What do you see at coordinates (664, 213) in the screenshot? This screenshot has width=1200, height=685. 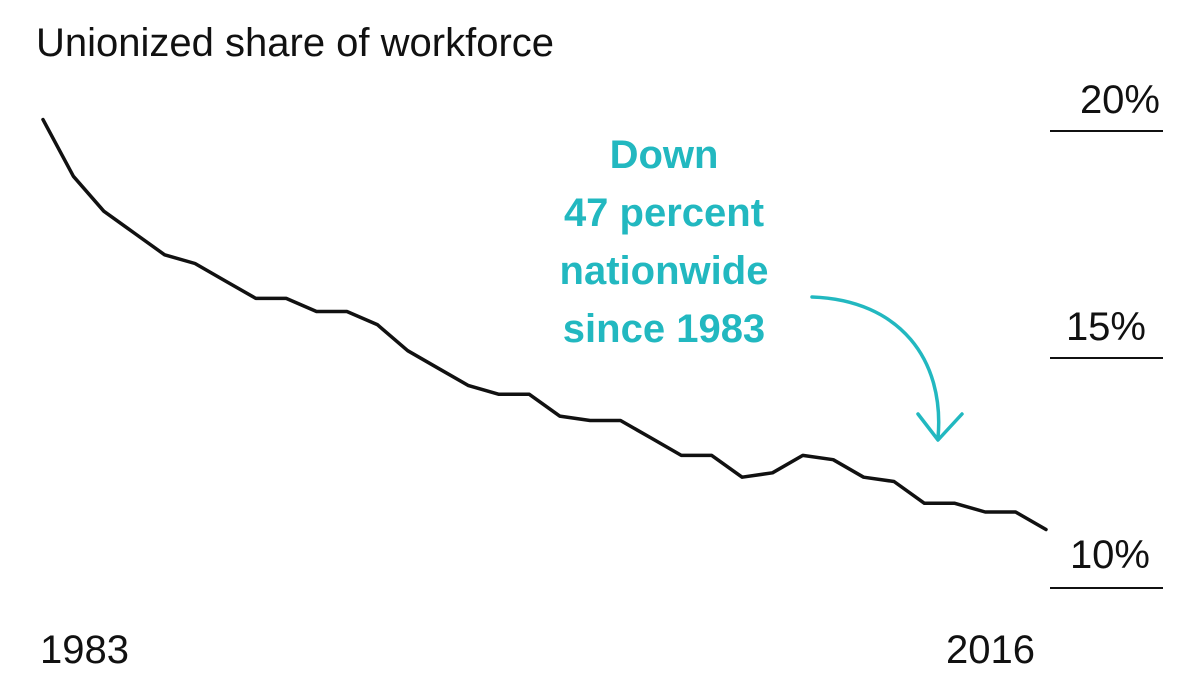 I see `annotation-line-2: 47 percent` at bounding box center [664, 213].